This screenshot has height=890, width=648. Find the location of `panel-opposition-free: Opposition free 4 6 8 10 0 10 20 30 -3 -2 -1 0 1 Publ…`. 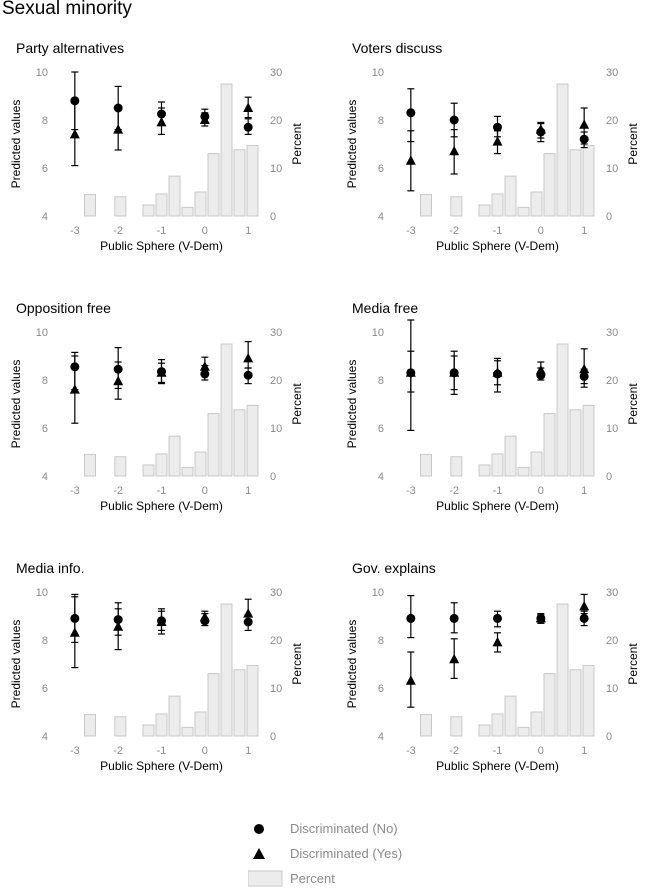

panel-opposition-free: Opposition free 4 6 8 10 0 10 20 30 -3 -2 -1 0 1 Publ… is located at coordinates (164, 430).